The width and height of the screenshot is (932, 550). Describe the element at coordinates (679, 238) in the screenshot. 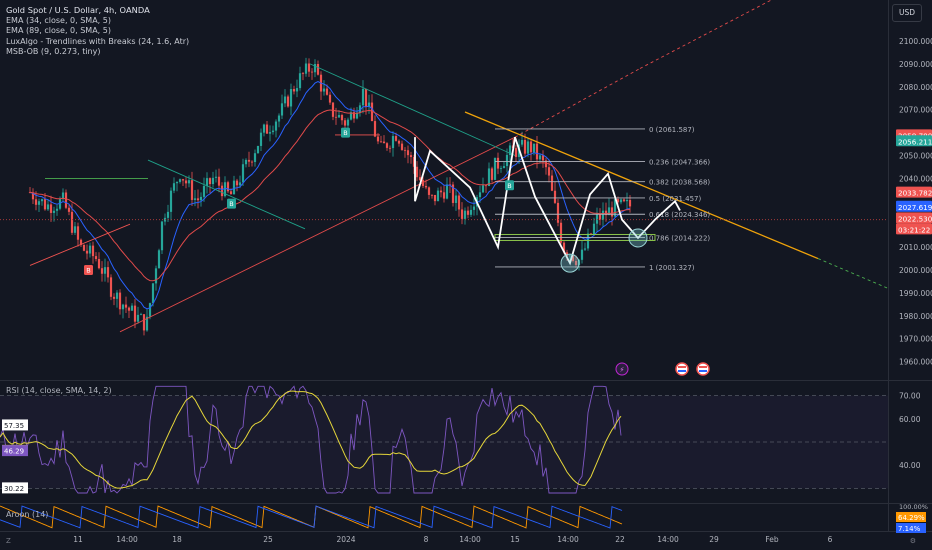

I see `fib-level-label: 0.786 (2014.222)` at that location.